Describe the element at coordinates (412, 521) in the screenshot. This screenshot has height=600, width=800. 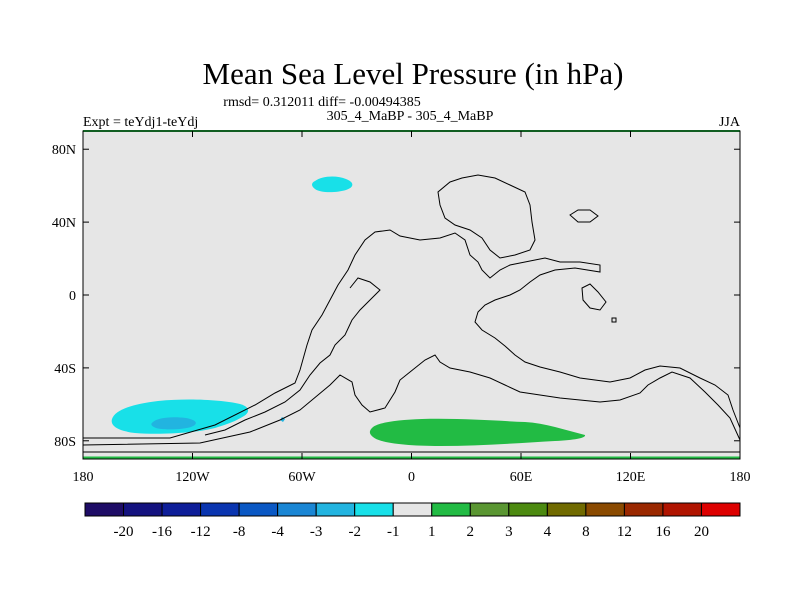
I see `colorbar: -20 -16 -12 -8 -4 -3 -2 -1 1 2 3 4 8 12 16 20` at that location.